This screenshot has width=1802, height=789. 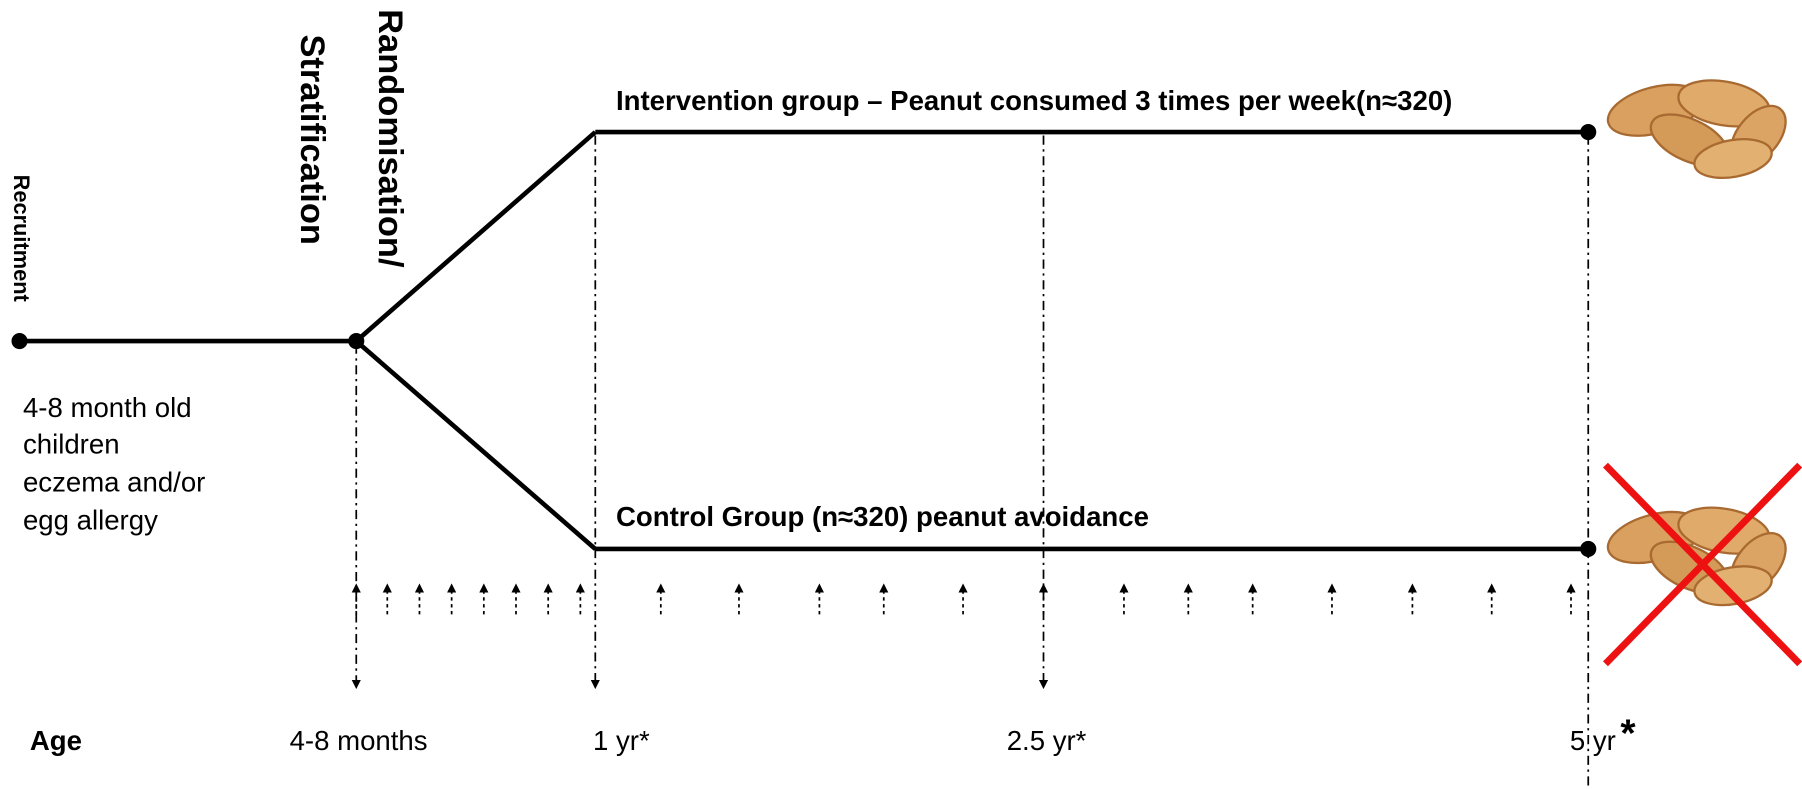 I want to click on inclusion-line: egg allergy, so click(x=90, y=519).